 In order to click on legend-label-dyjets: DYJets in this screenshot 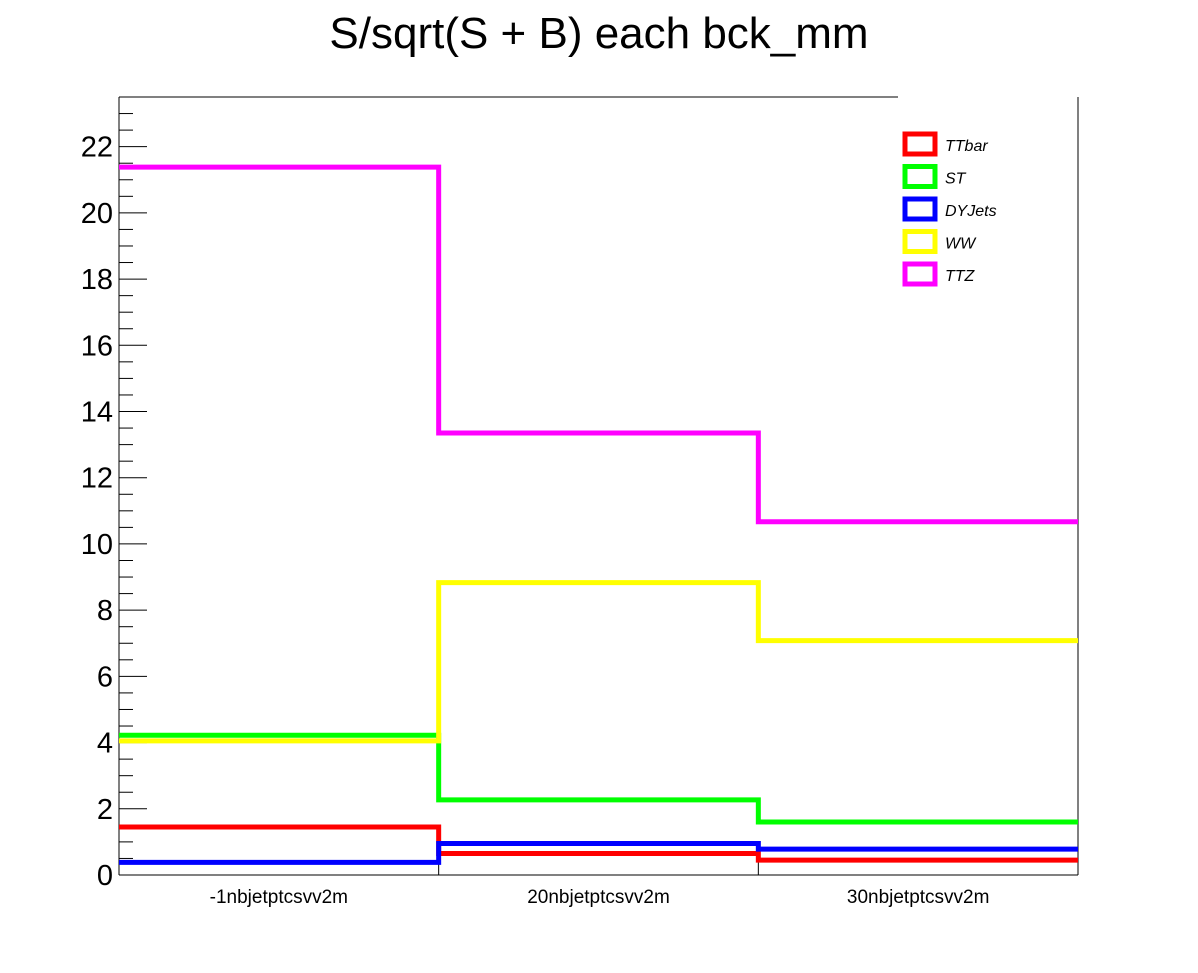, I will do `click(971, 211)`.